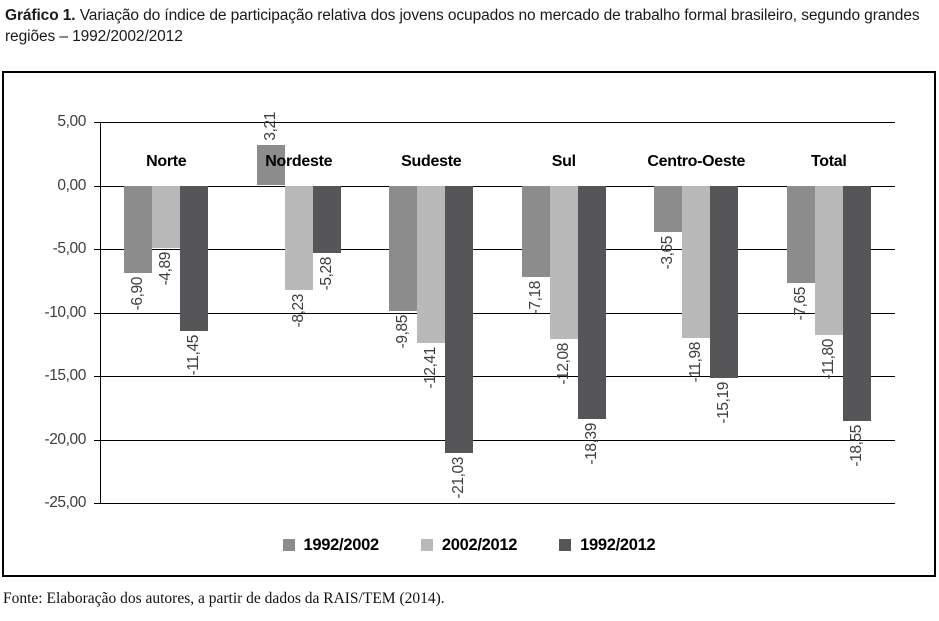  I want to click on y-axis-tick-label: -15,00, so click(65, 375).